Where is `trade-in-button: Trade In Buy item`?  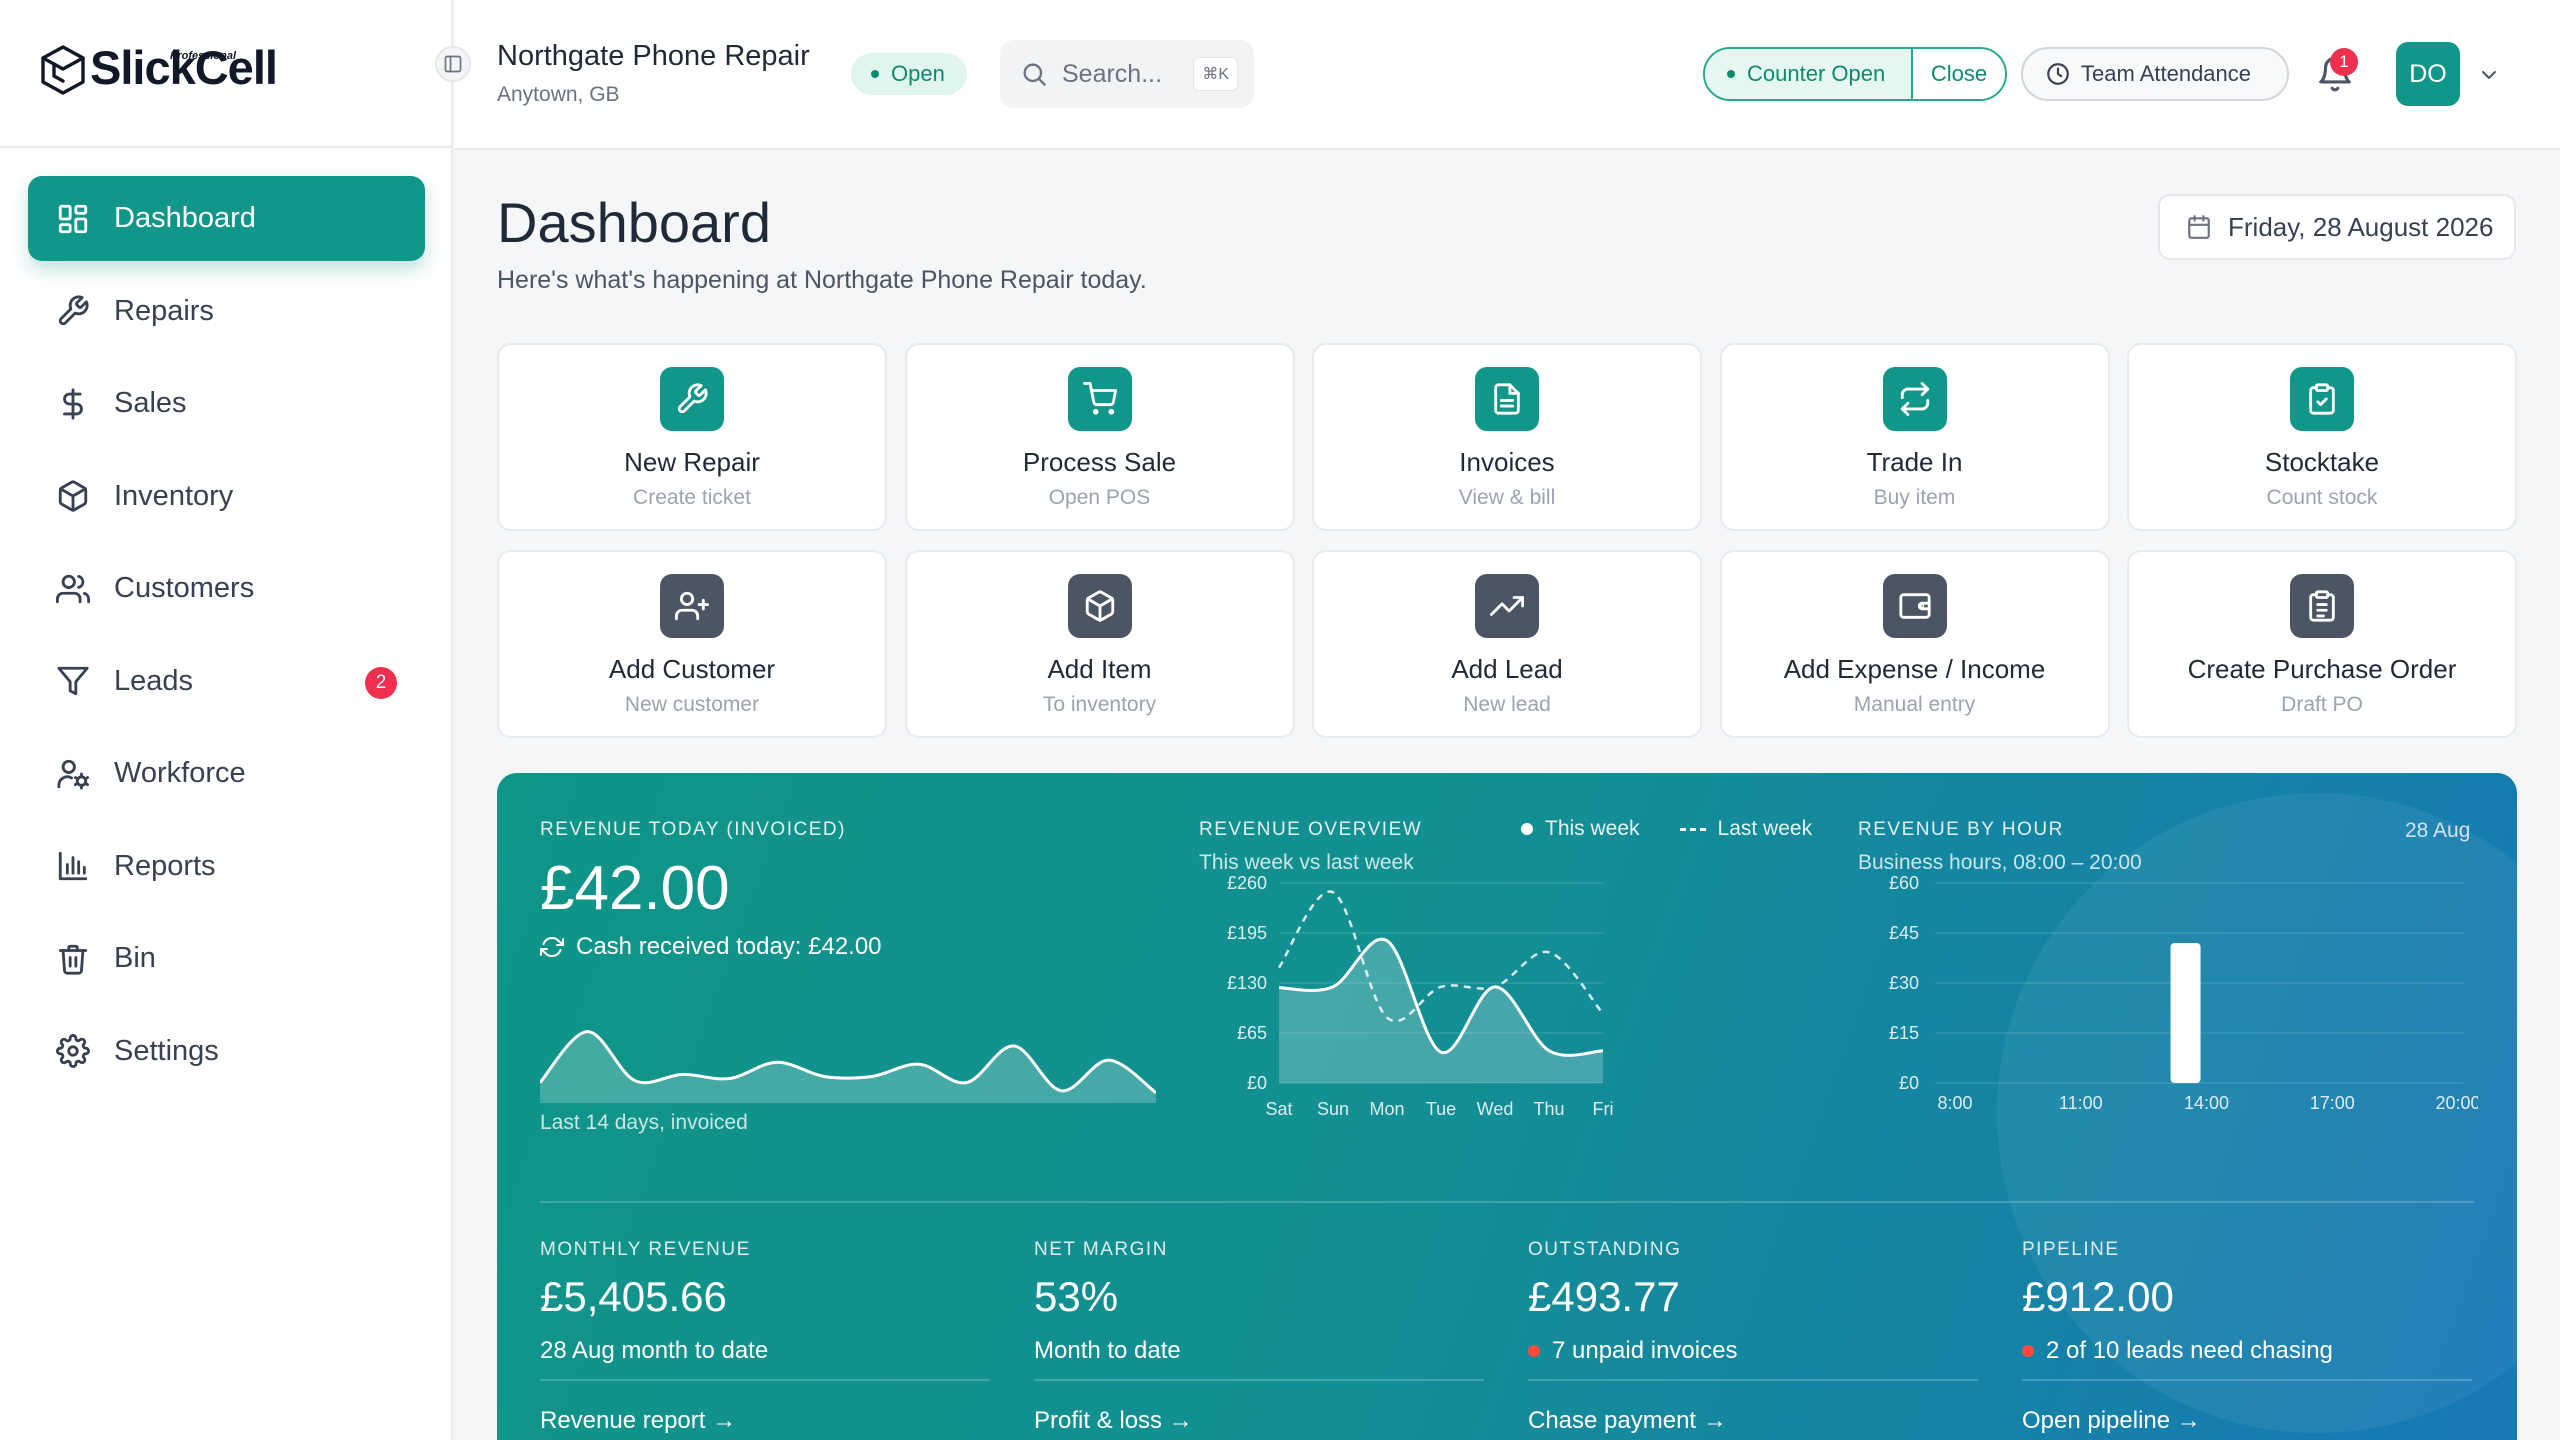 trade-in-button: Trade In Buy item is located at coordinates (1914, 437).